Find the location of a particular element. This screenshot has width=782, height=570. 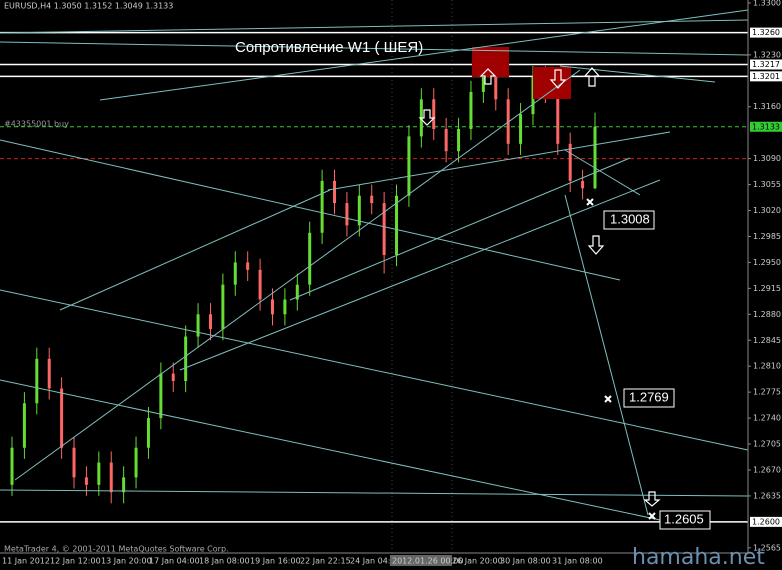

x-tick-label: 18 Jan 08:00 is located at coordinates (224, 561).